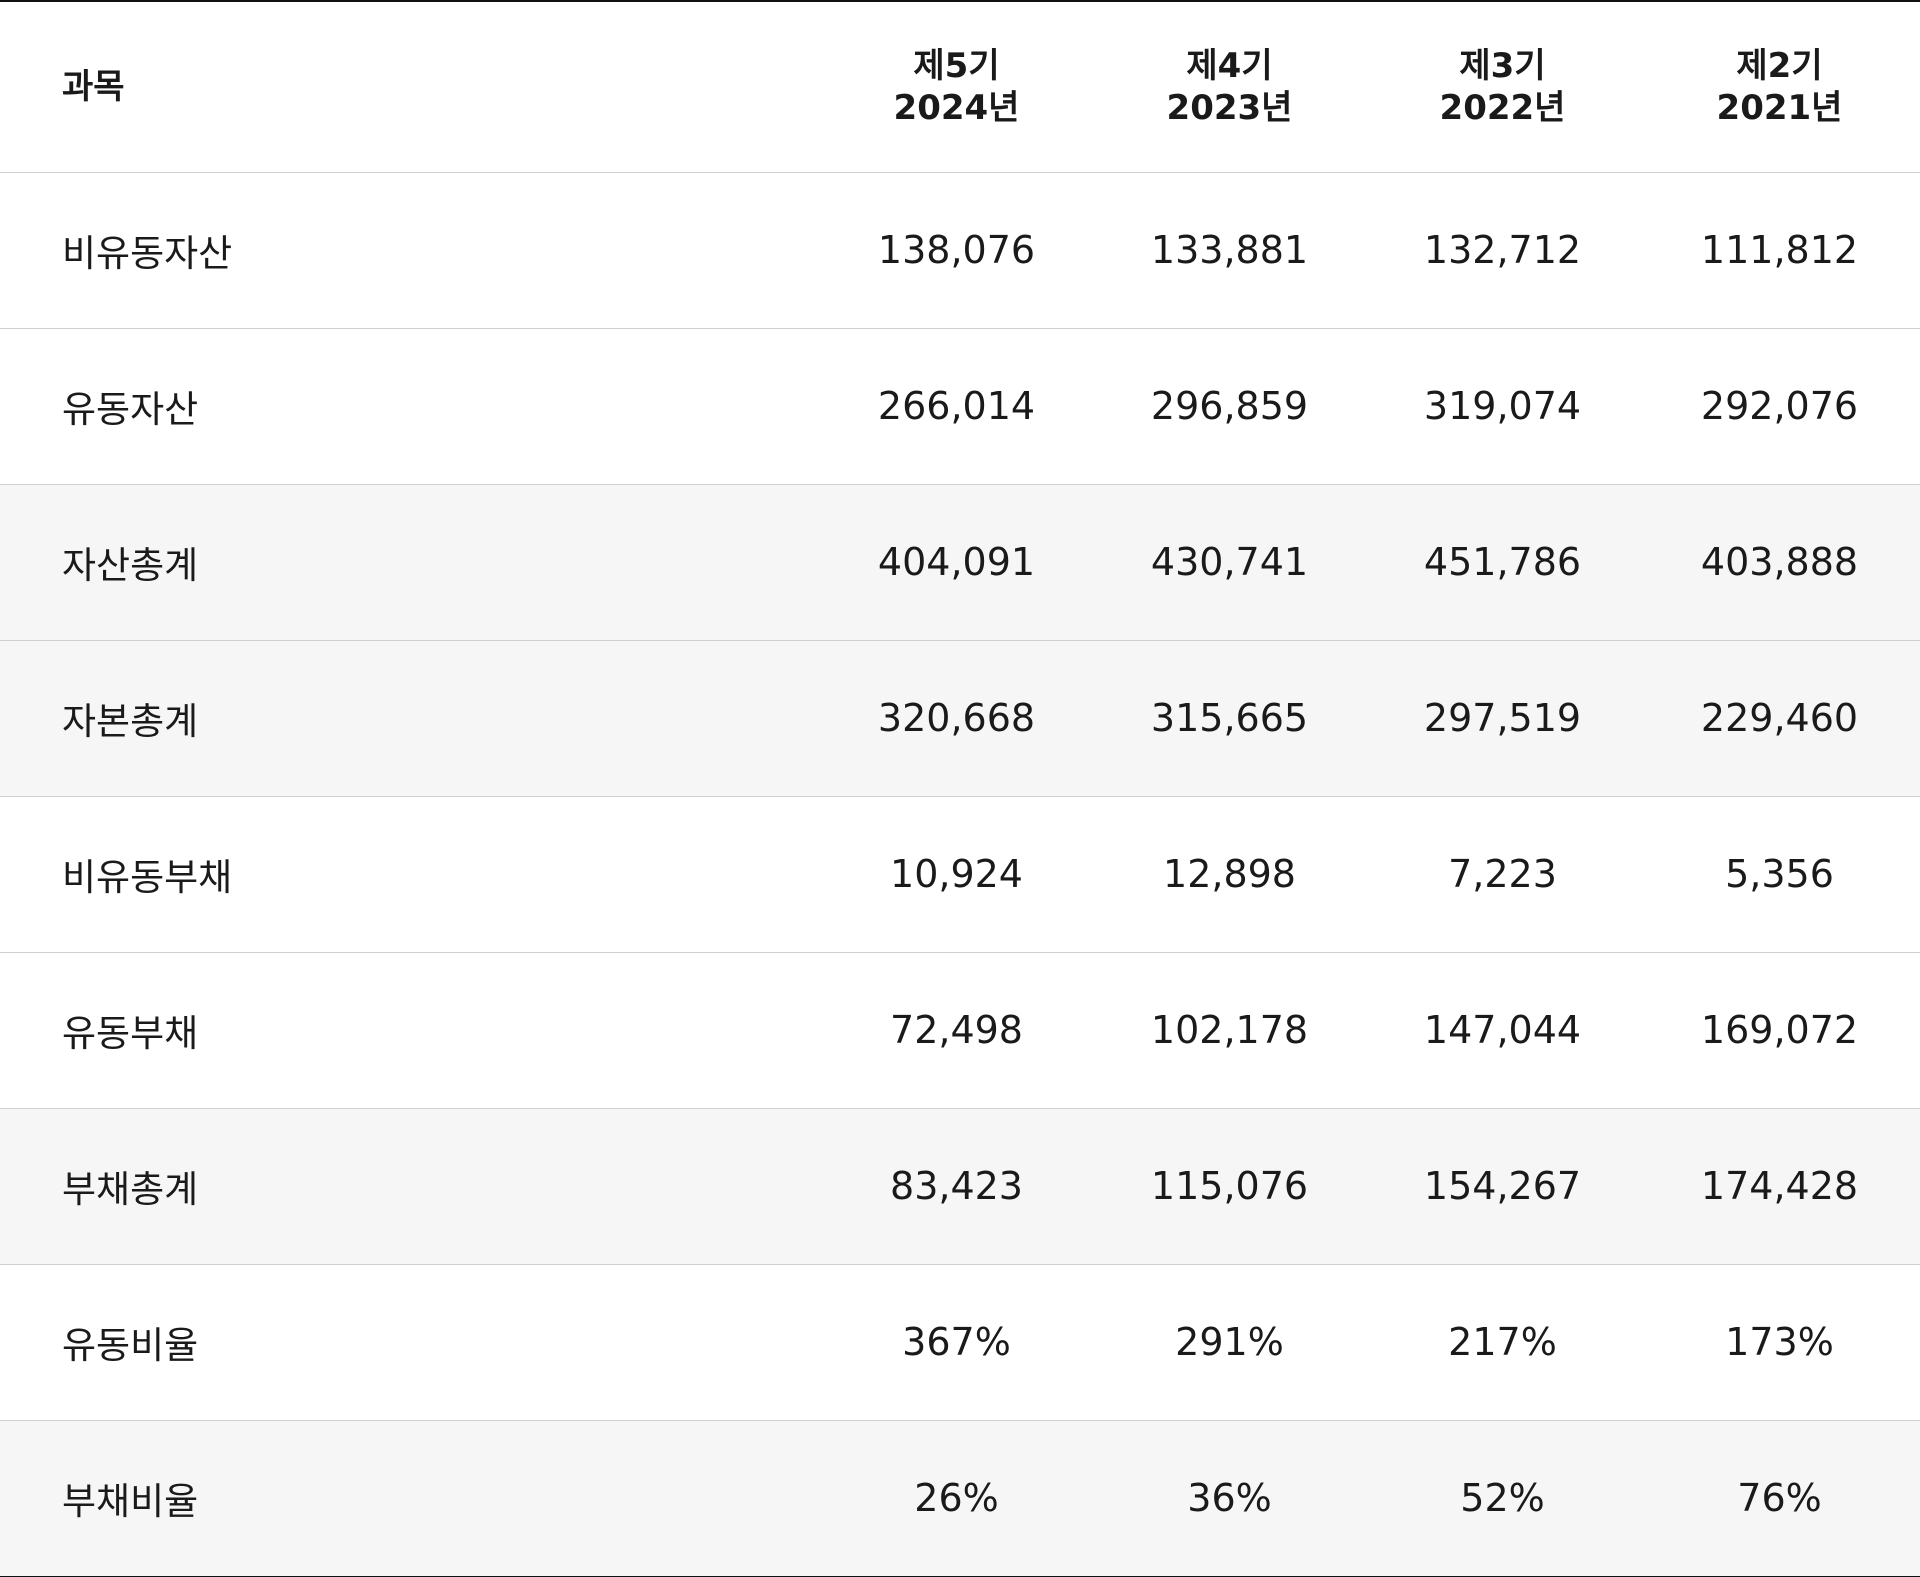 The width and height of the screenshot is (1920, 1577). What do you see at coordinates (1502, 1030) in the screenshot?
I see `value-cell: 147,044` at bounding box center [1502, 1030].